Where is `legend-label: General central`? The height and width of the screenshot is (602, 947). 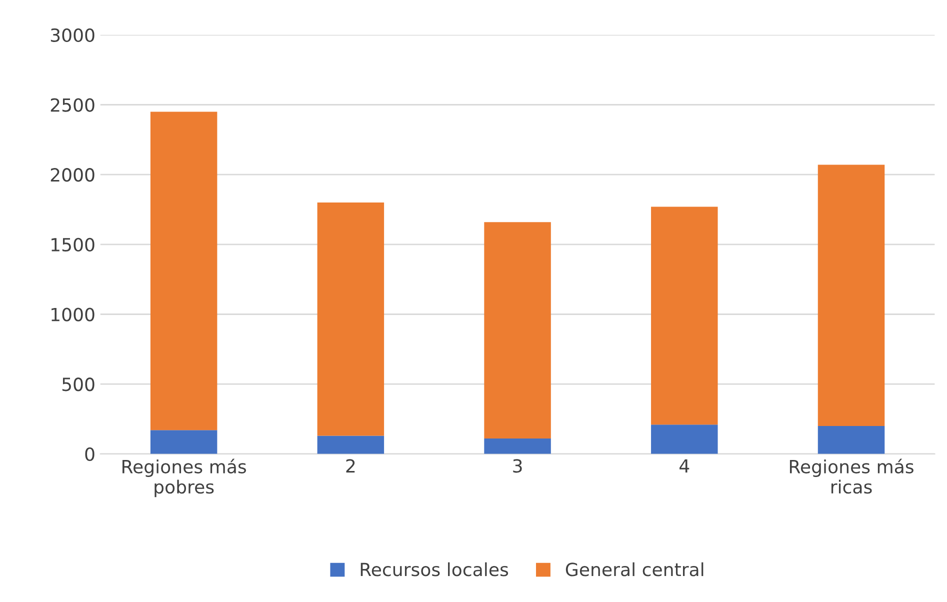 legend-label: General central is located at coordinates (635, 569).